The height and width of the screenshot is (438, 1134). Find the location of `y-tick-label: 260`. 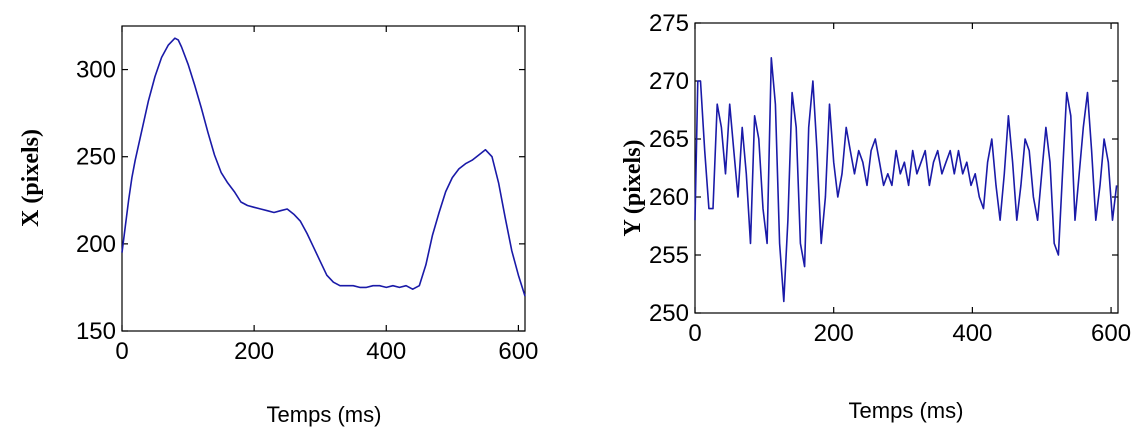

y-tick-label: 260 is located at coordinates (669, 197).